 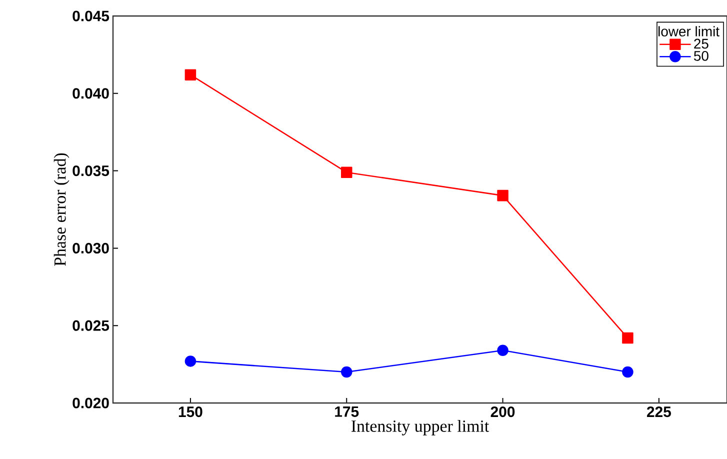 What do you see at coordinates (701, 56) in the screenshot?
I see `legend-label: 50` at bounding box center [701, 56].